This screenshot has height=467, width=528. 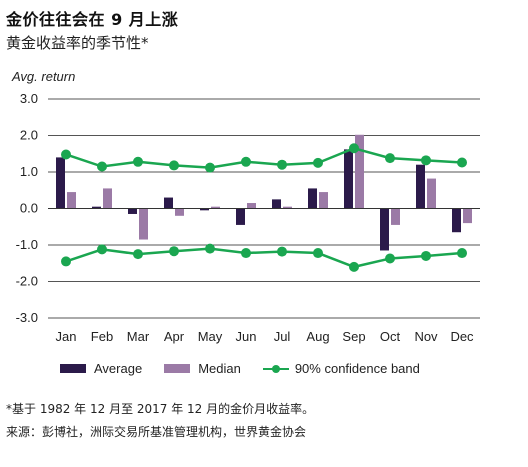 I want to click on legend-label-median: Median, so click(x=219, y=368).